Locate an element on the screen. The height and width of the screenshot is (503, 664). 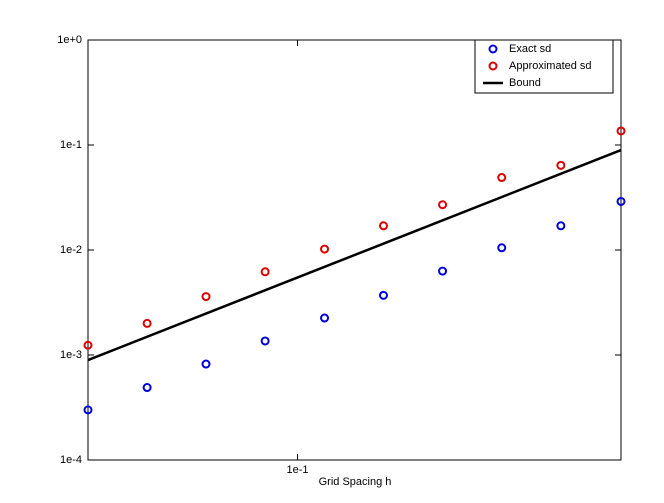
y-tick-label: 1e-4 is located at coordinates (71, 460).